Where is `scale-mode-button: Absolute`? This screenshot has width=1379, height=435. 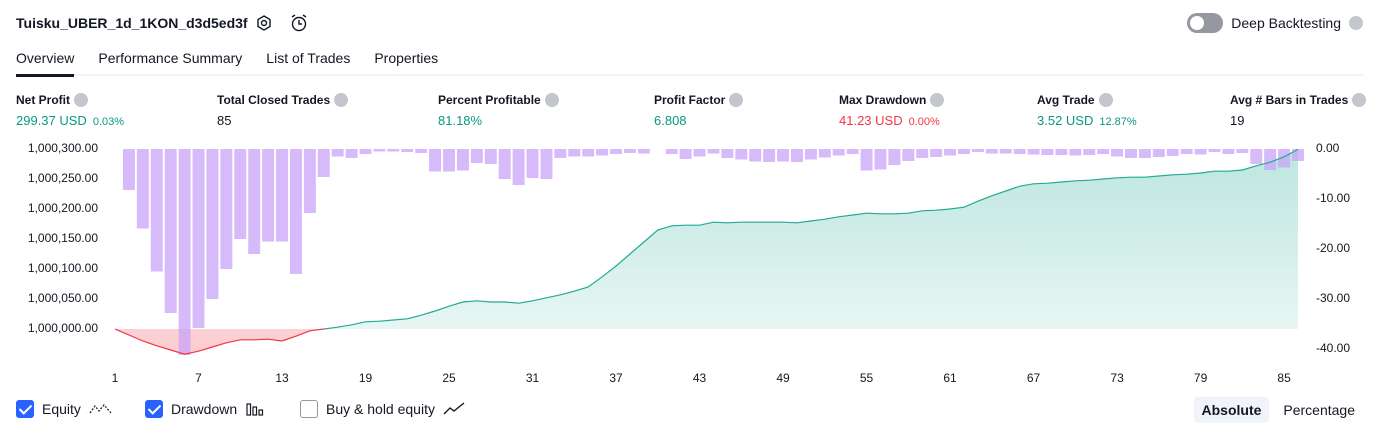 scale-mode-button: Absolute is located at coordinates (1231, 410).